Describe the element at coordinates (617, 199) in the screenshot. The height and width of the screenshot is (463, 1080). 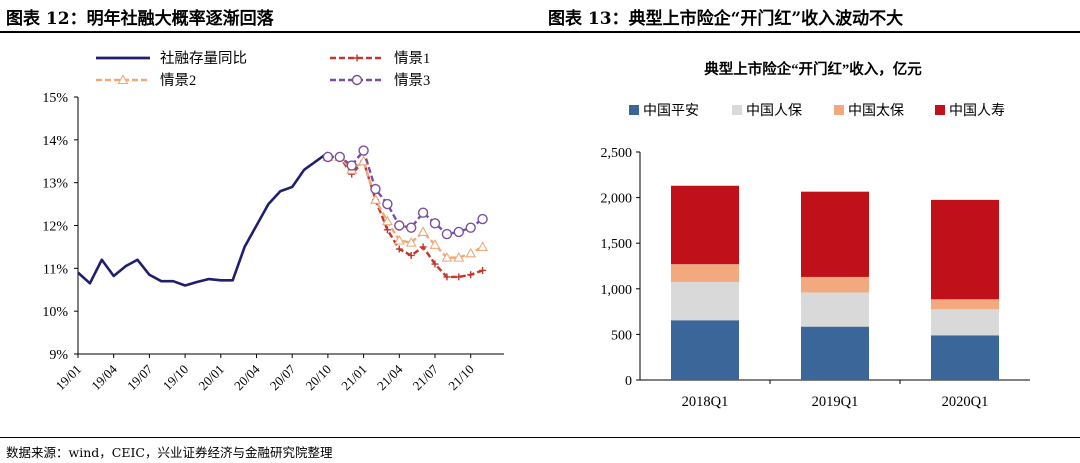
I see `bar-chart-y-tick-label: 2,000` at that location.